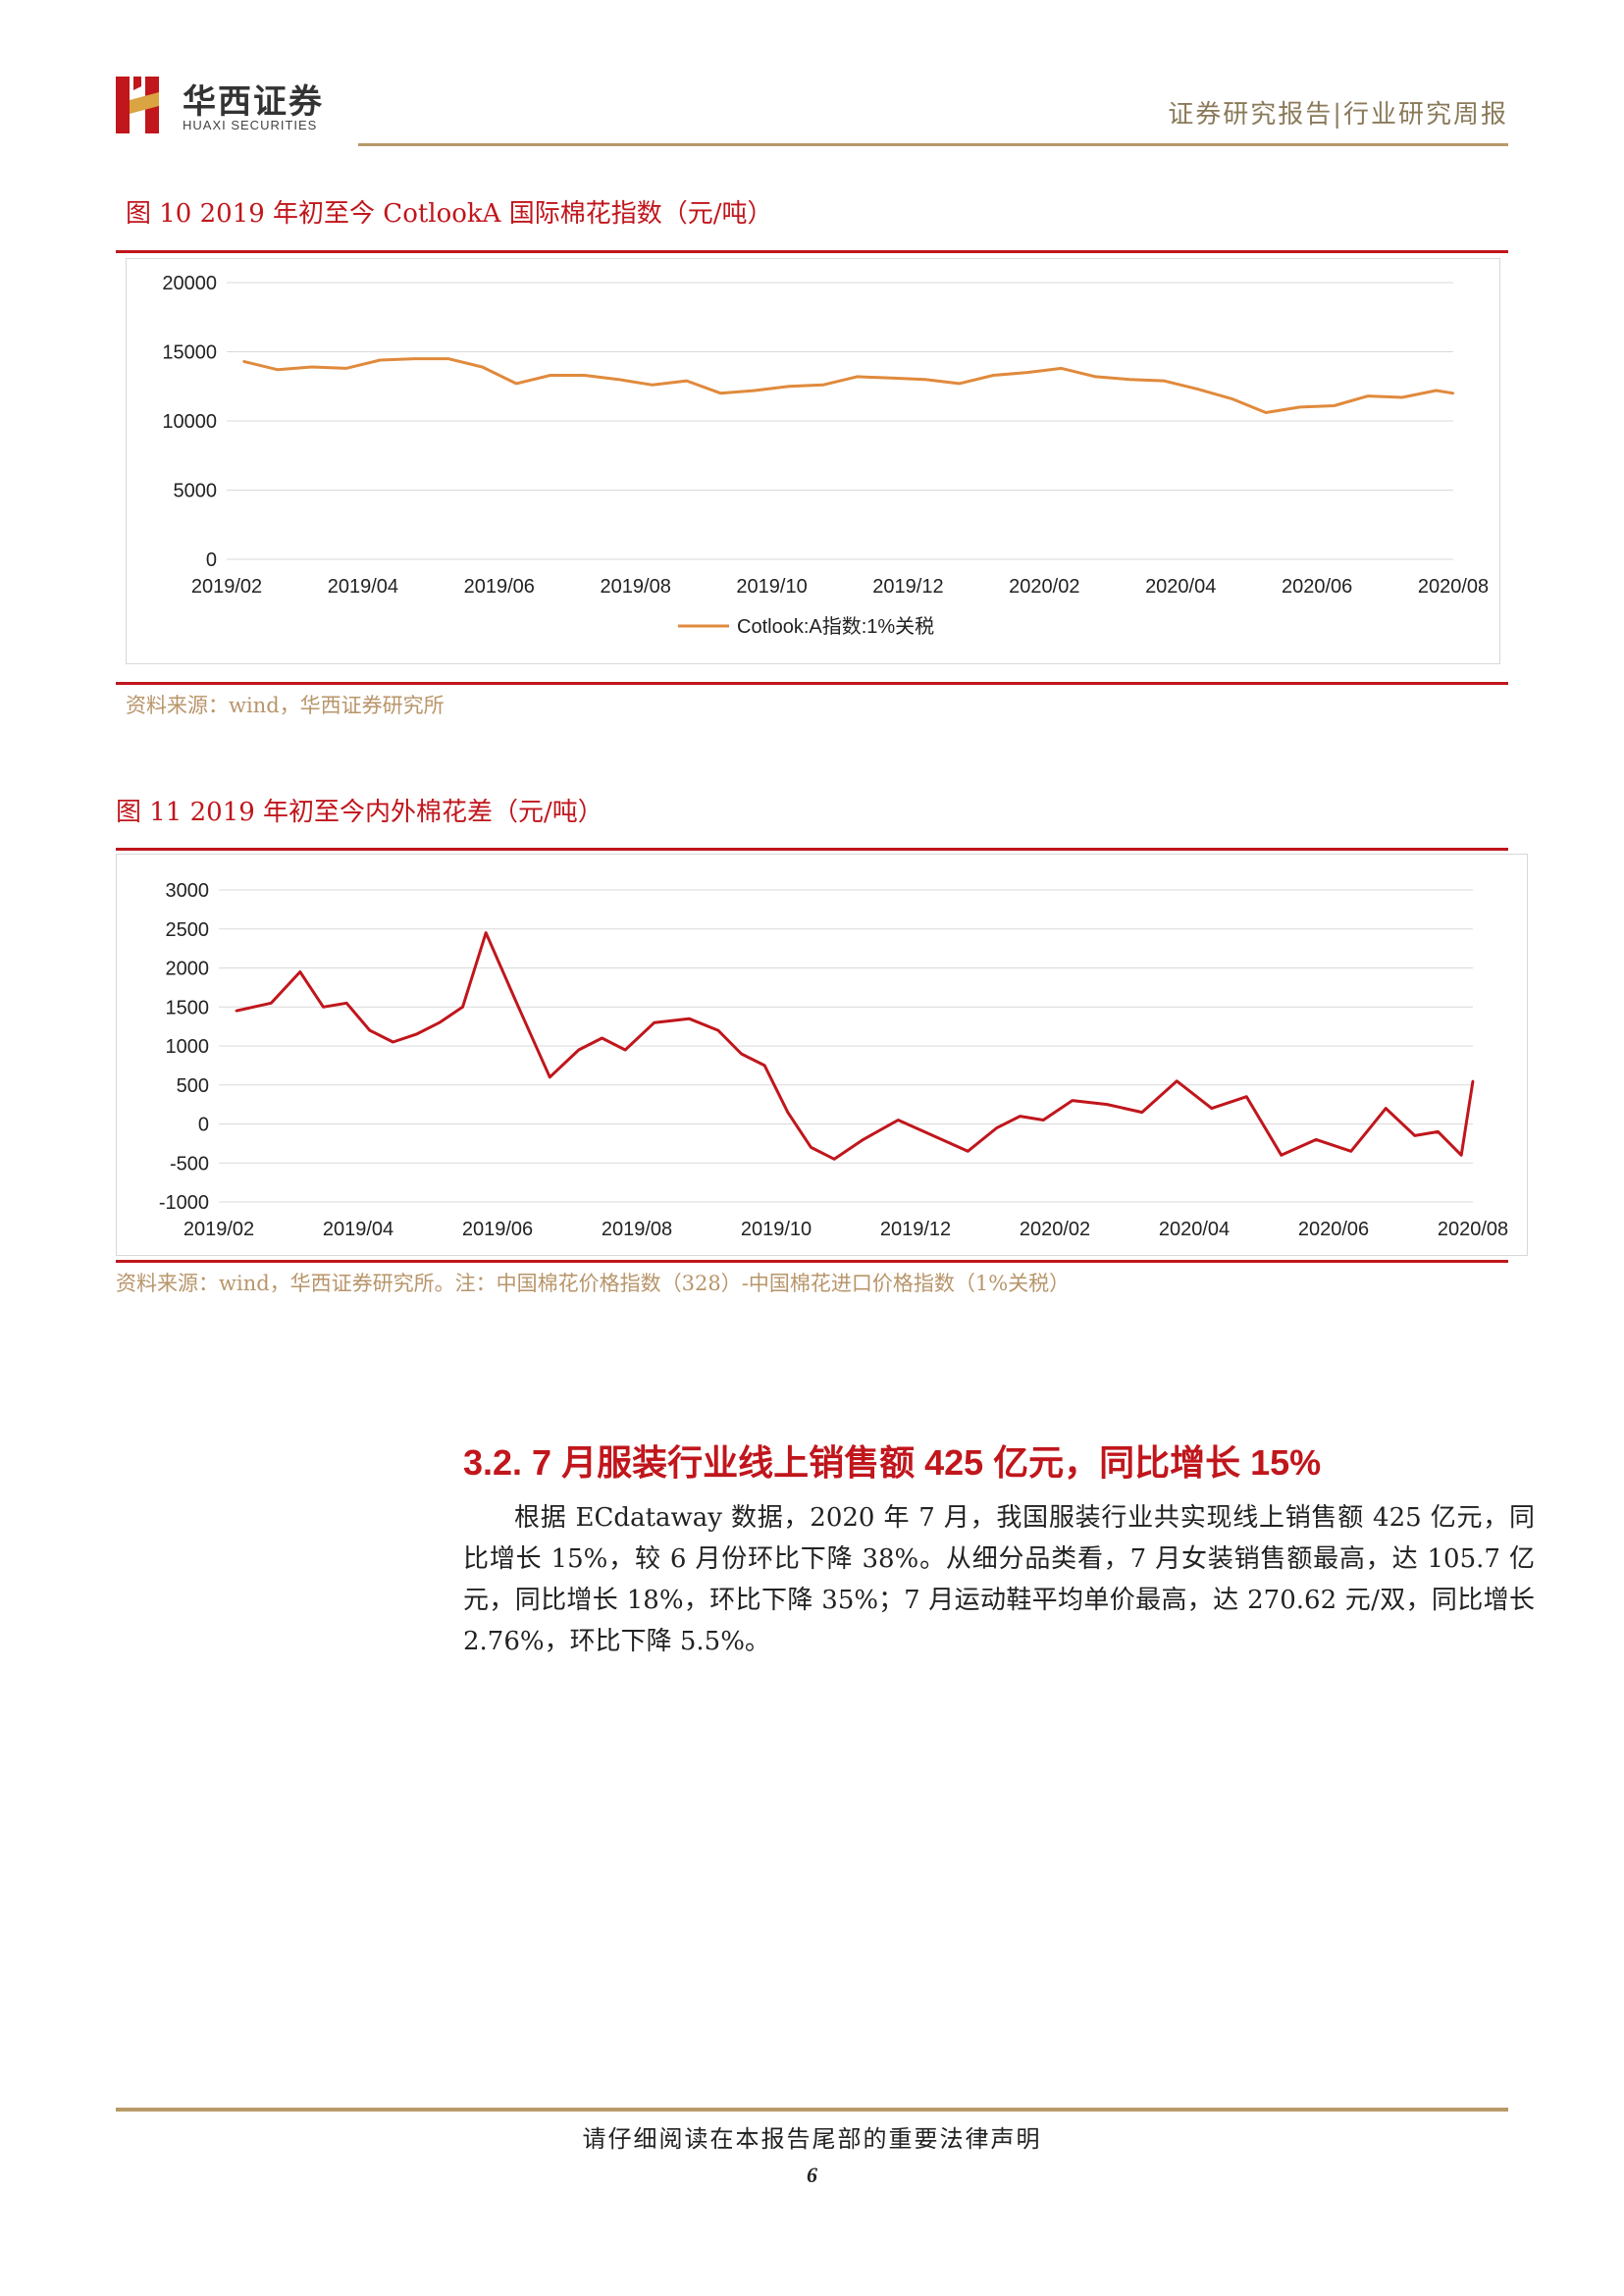 The image size is (1624, 2296). What do you see at coordinates (1453, 587) in the screenshot?
I see `fig10-x-tick-label: 2020/08` at bounding box center [1453, 587].